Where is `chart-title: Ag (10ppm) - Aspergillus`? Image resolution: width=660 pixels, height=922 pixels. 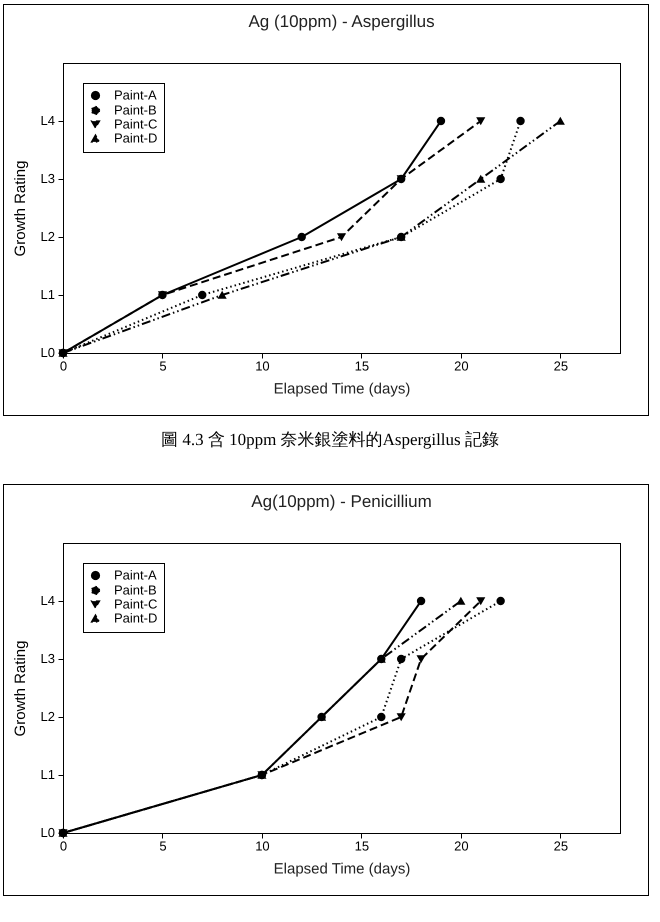
chart-title: Ag (10ppm) - Aspergillus is located at coordinates (341, 21).